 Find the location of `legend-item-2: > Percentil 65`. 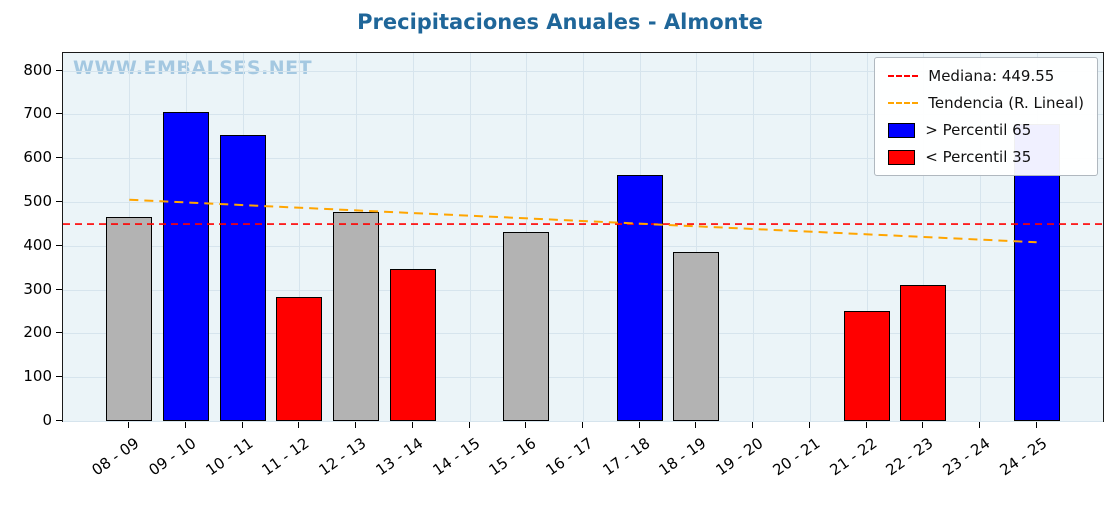

legend-item-2: > Percentil 65 is located at coordinates (986, 130).